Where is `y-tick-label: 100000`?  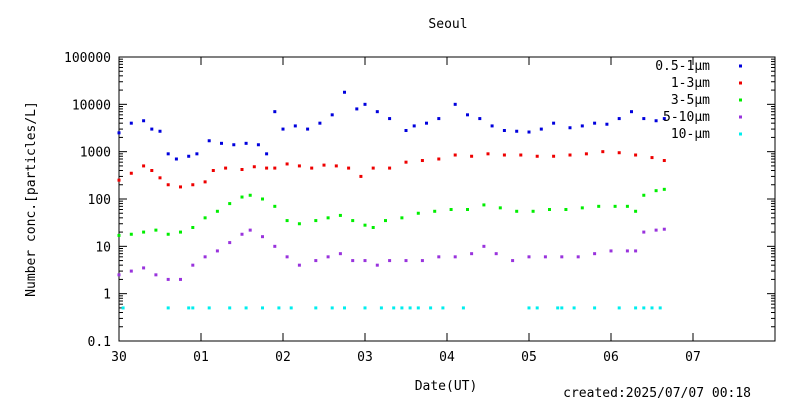
y-tick-label: 100000 is located at coordinates (87, 58).